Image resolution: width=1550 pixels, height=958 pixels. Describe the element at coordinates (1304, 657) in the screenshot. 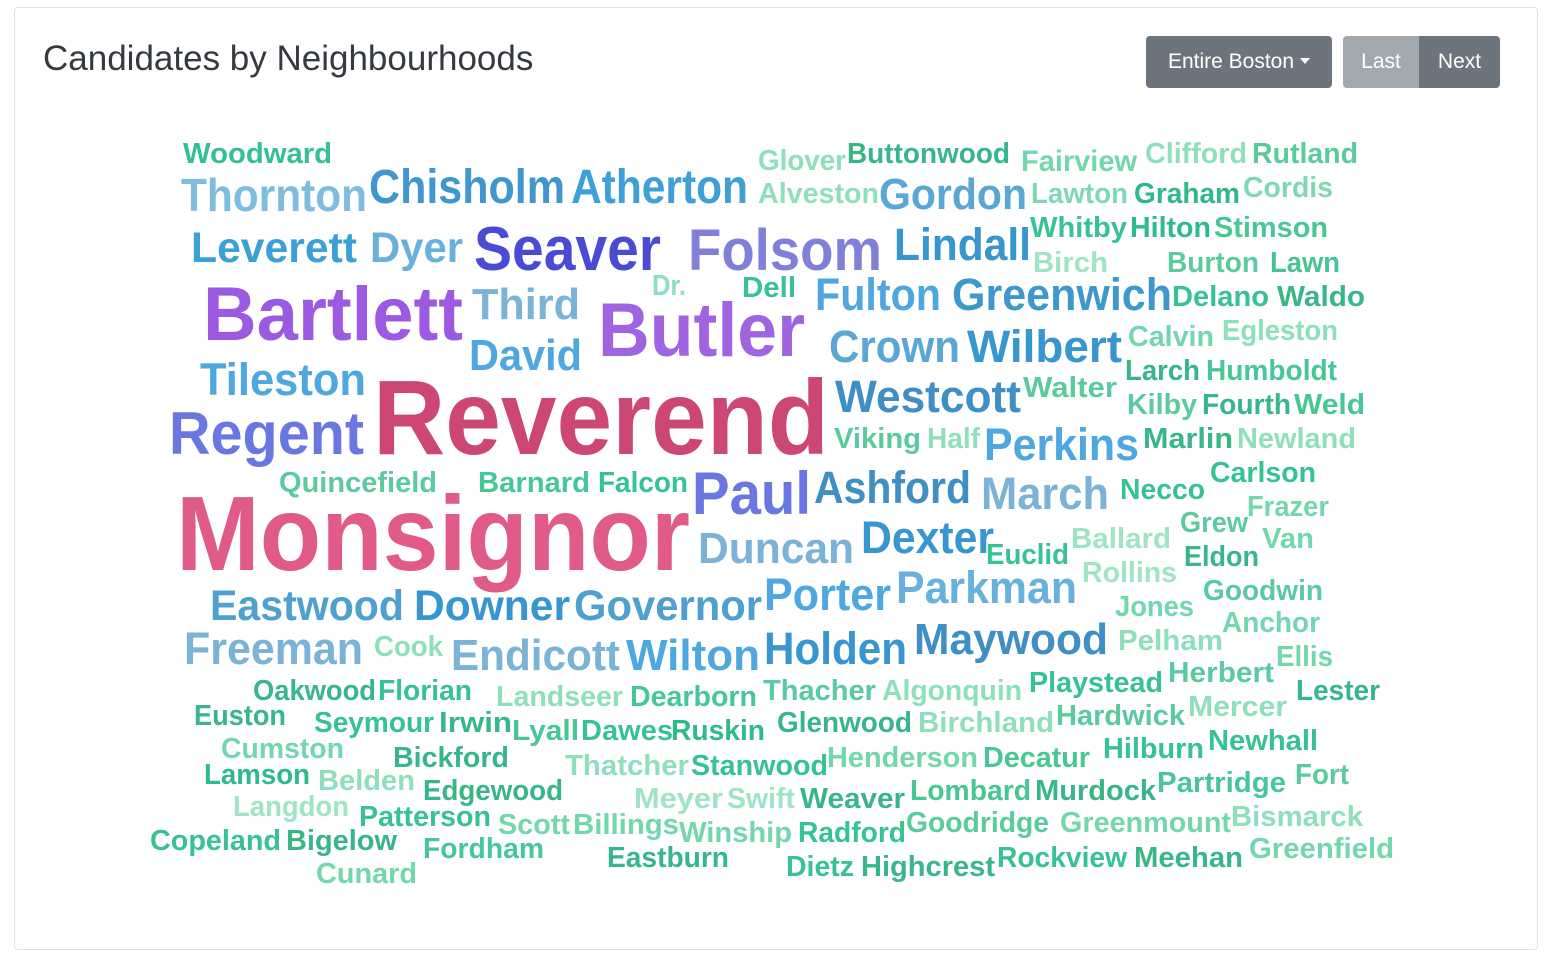

I see `word-ellis: Ellis` at that location.